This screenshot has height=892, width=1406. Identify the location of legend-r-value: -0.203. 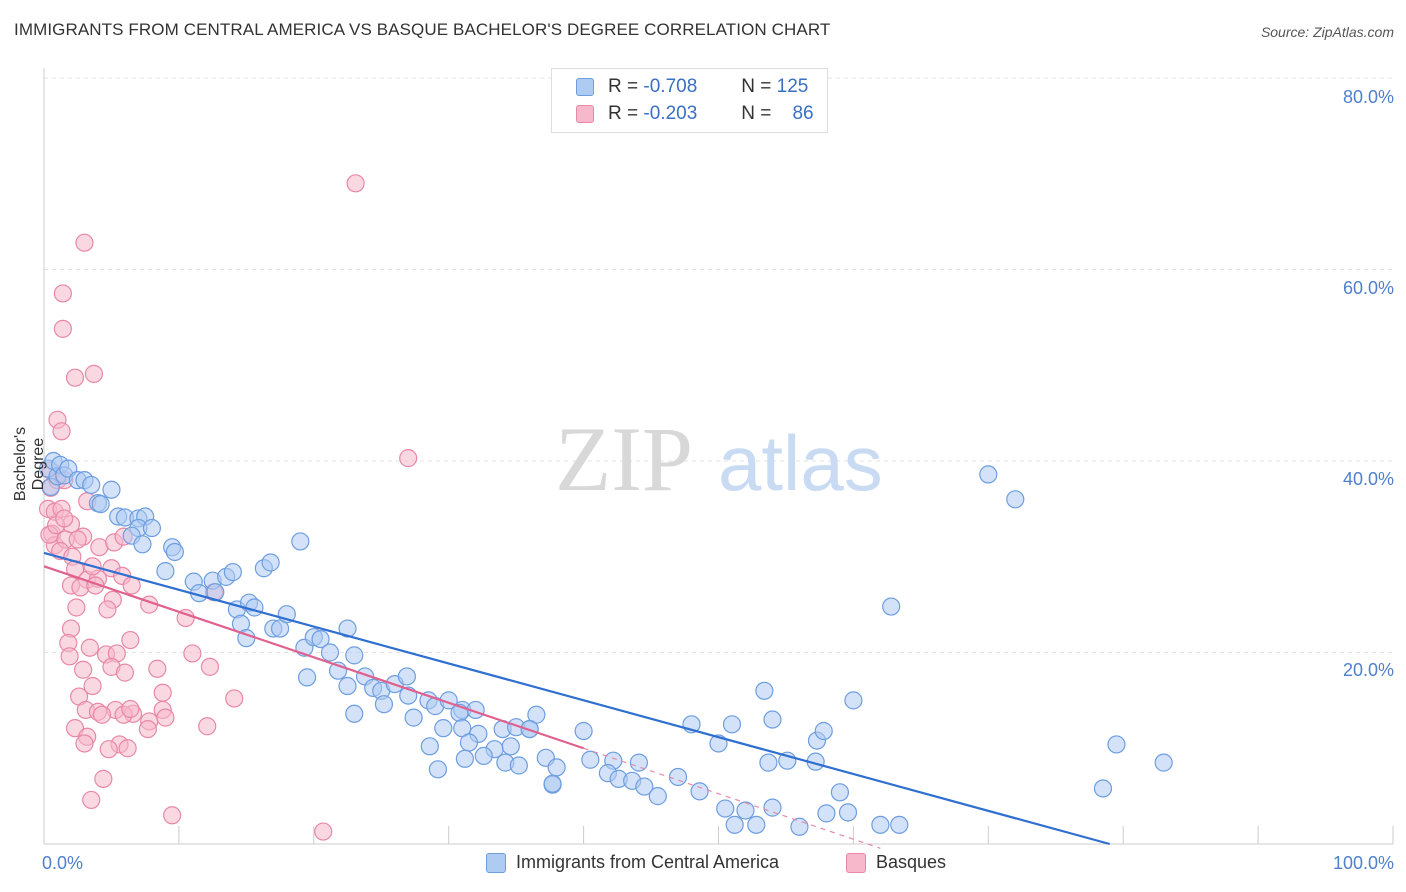
(670, 113).